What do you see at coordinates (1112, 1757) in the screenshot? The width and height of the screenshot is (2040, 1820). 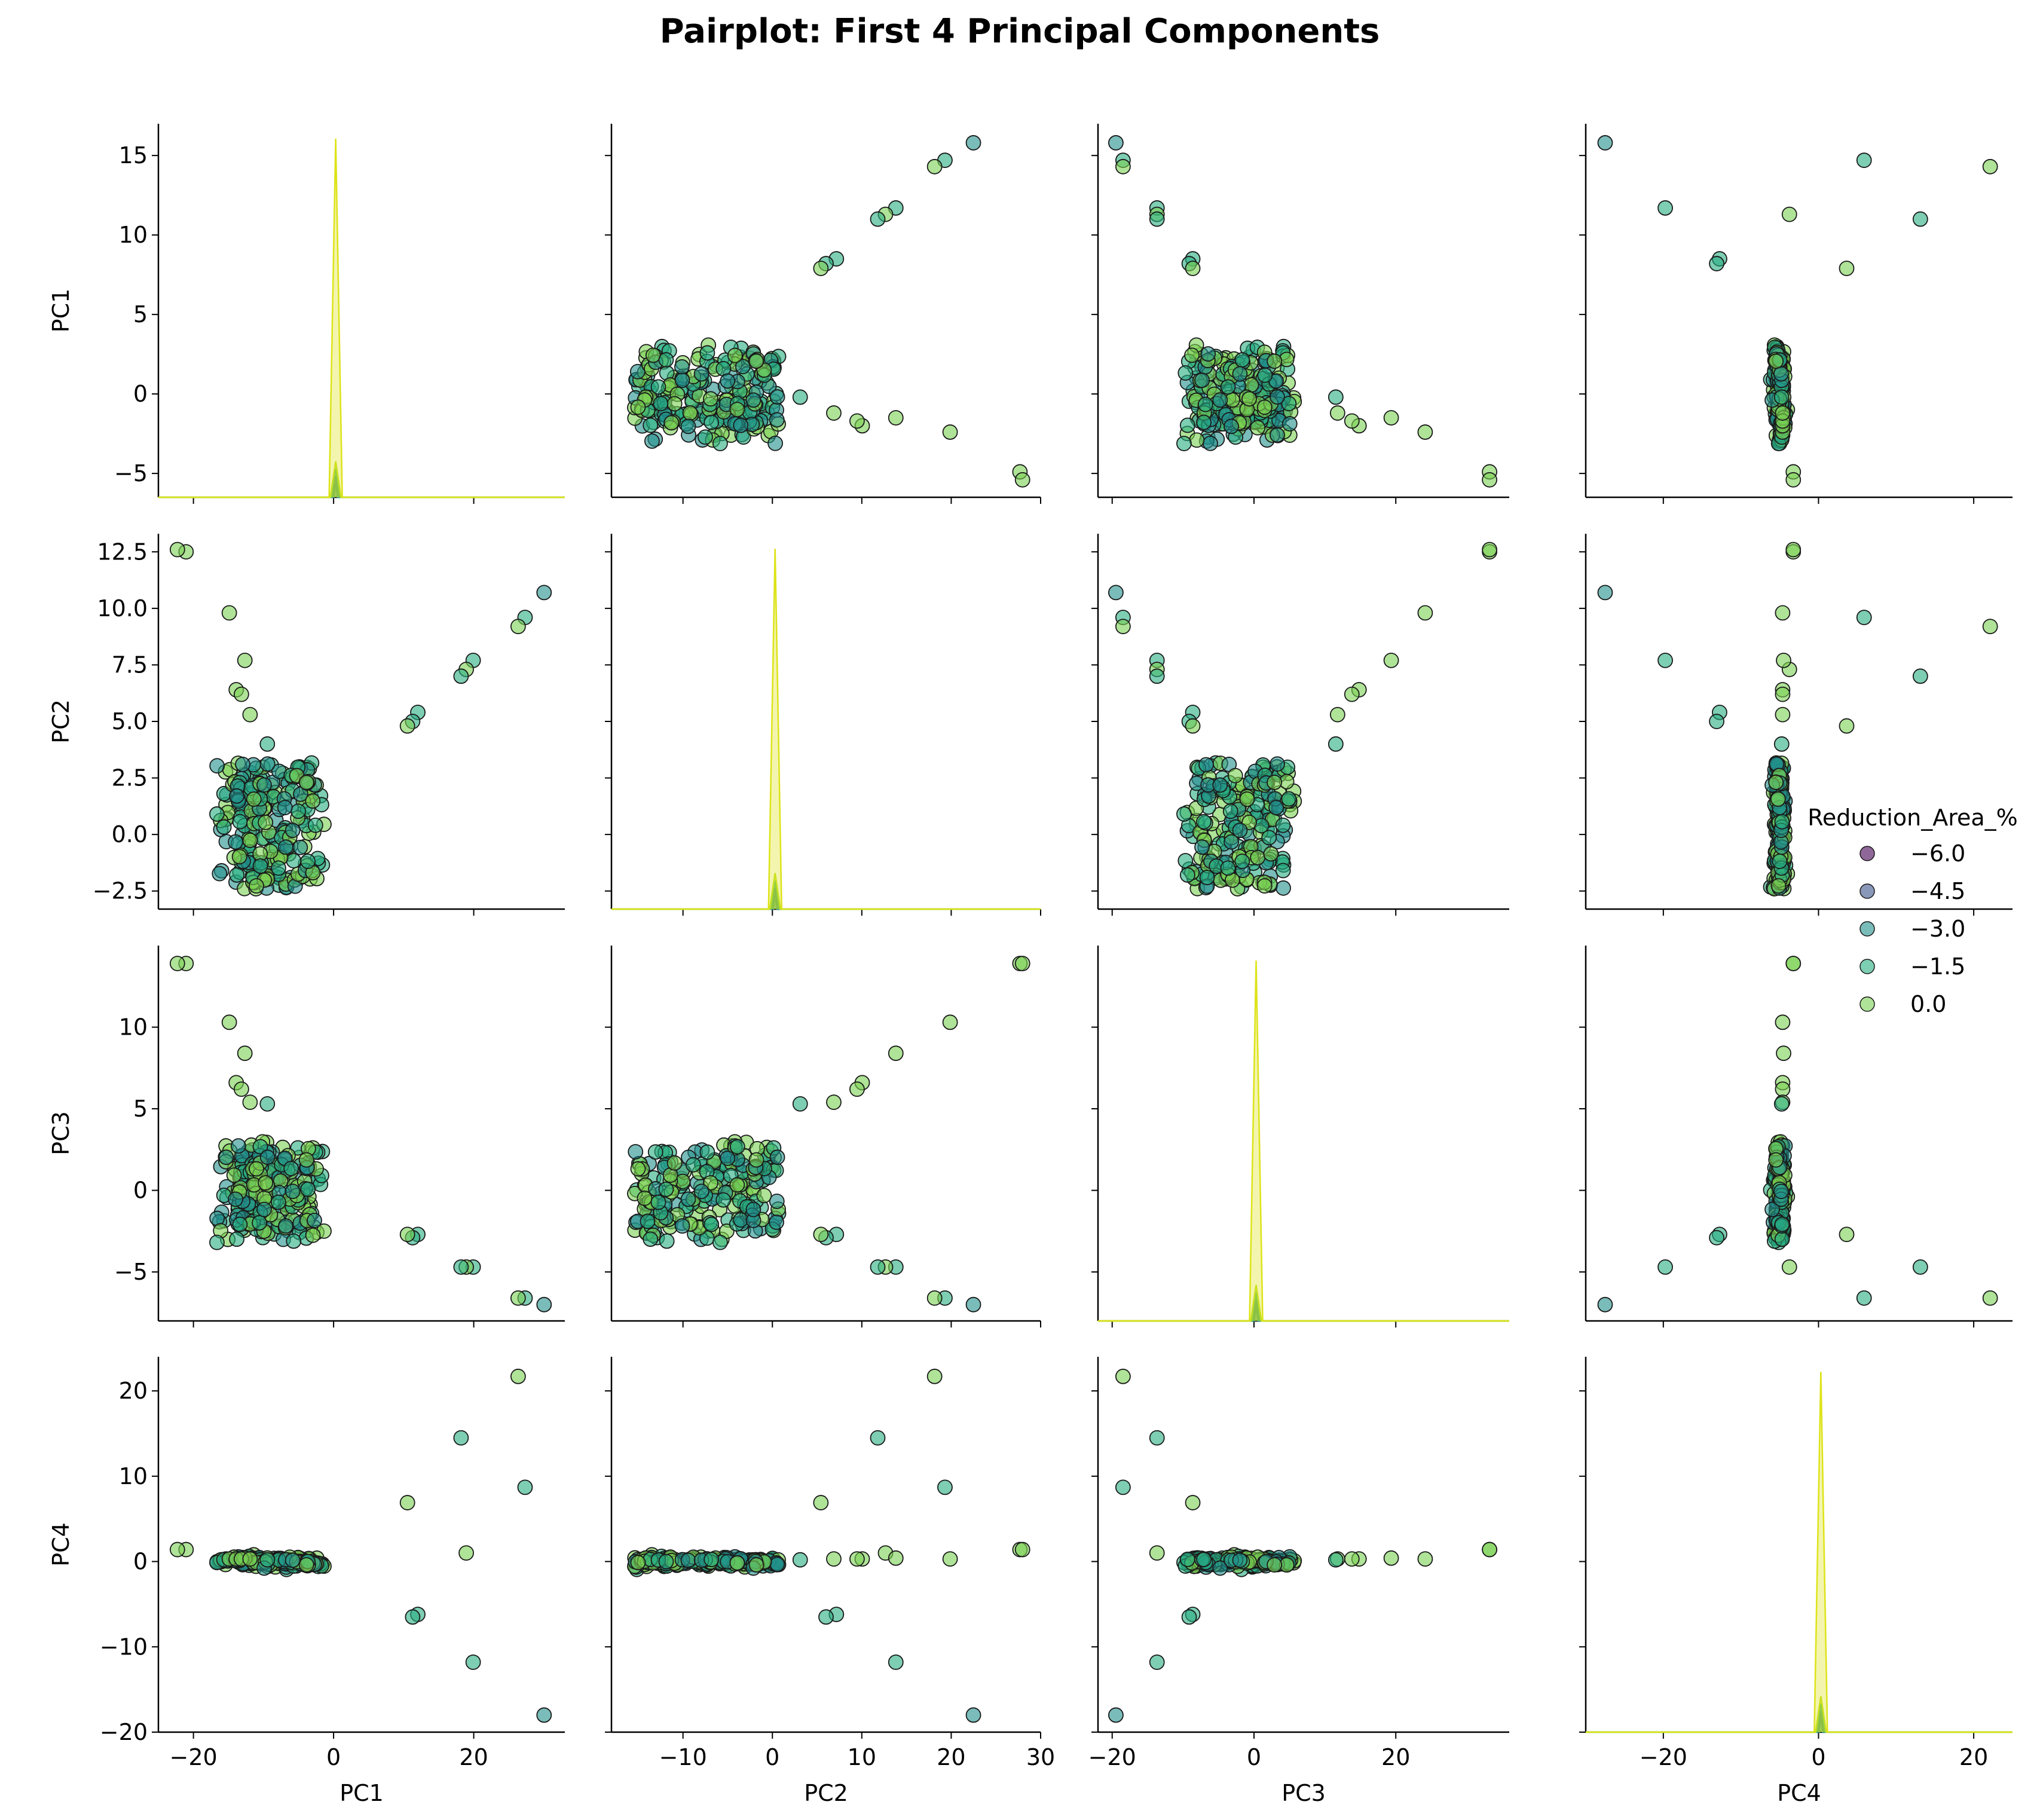 I see `x-tick-label: −20` at bounding box center [1112, 1757].